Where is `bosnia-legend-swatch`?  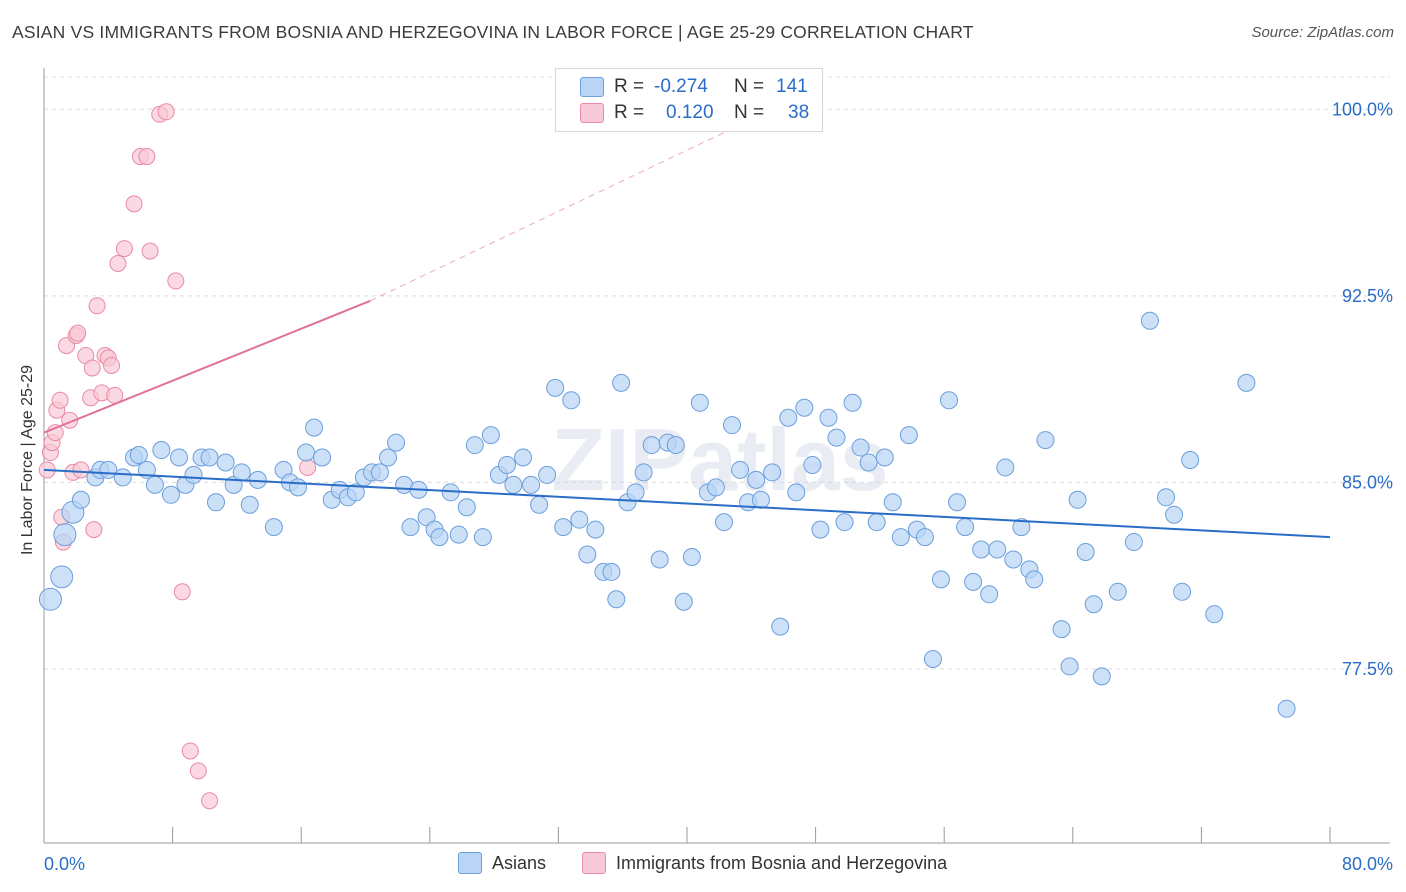
bosnia-legend-swatch is located at coordinates (594, 863).